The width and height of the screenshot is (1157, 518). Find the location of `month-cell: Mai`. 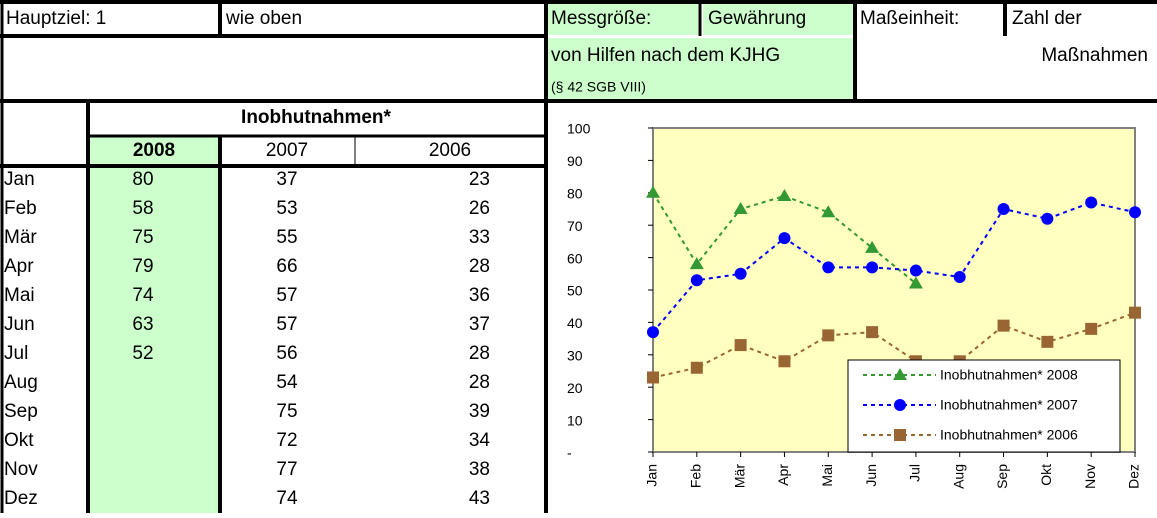

month-cell: Mai is located at coordinates (19, 295).